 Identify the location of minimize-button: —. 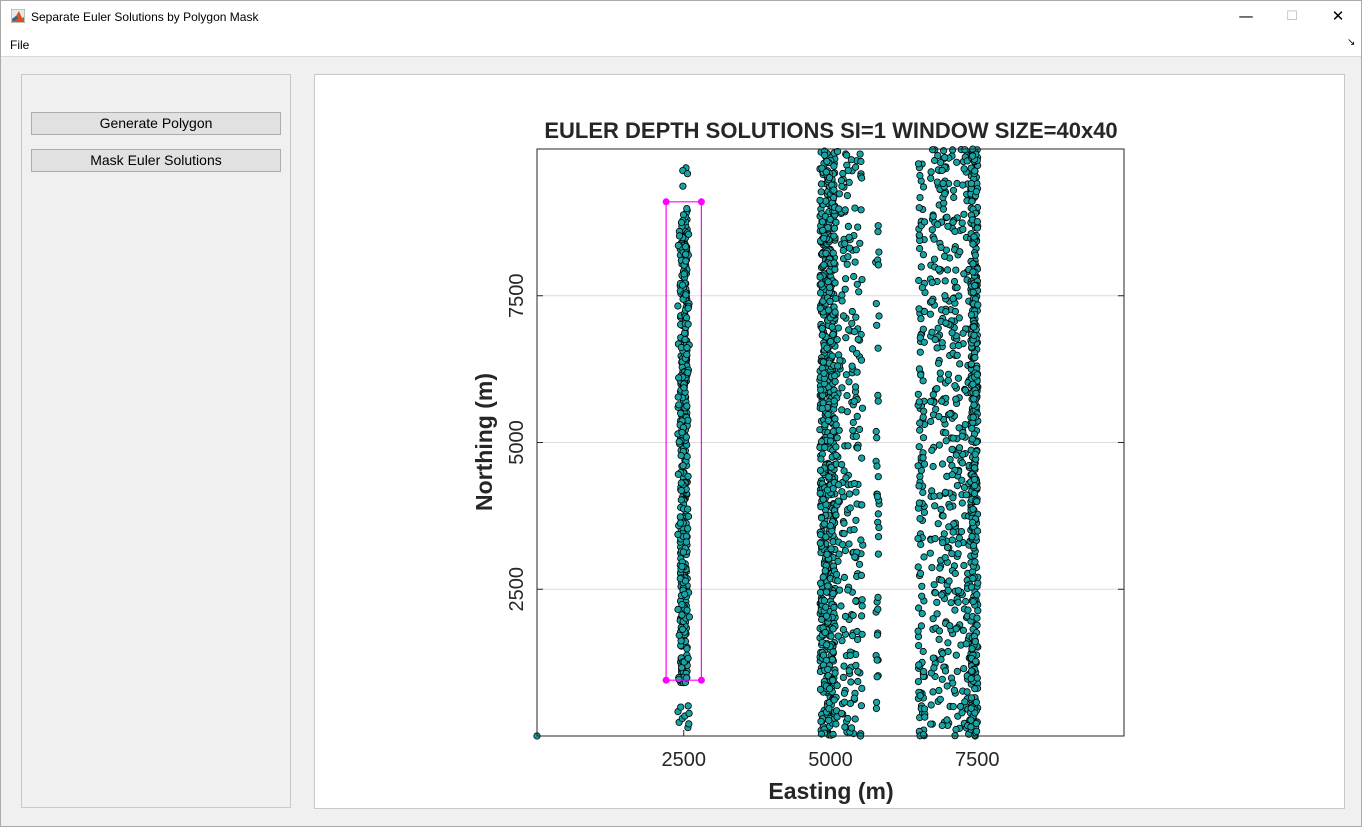
(1246, 16).